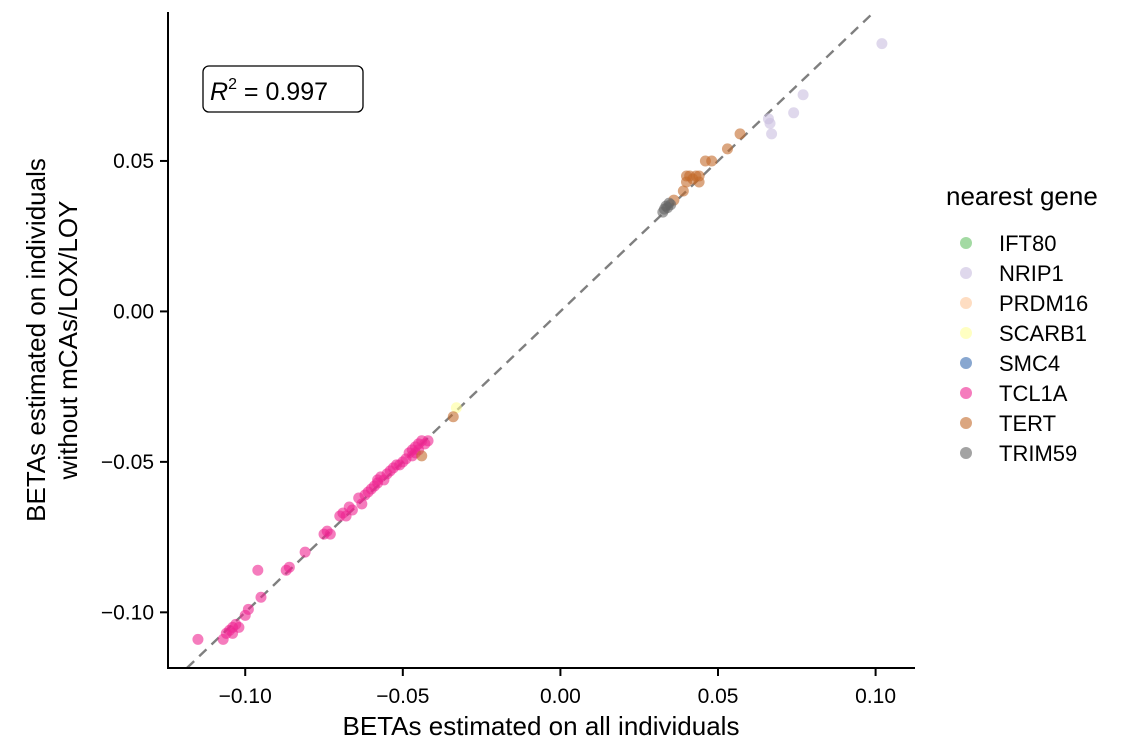  What do you see at coordinates (1022, 196) in the screenshot?
I see `legend-title: nearest gene` at bounding box center [1022, 196].